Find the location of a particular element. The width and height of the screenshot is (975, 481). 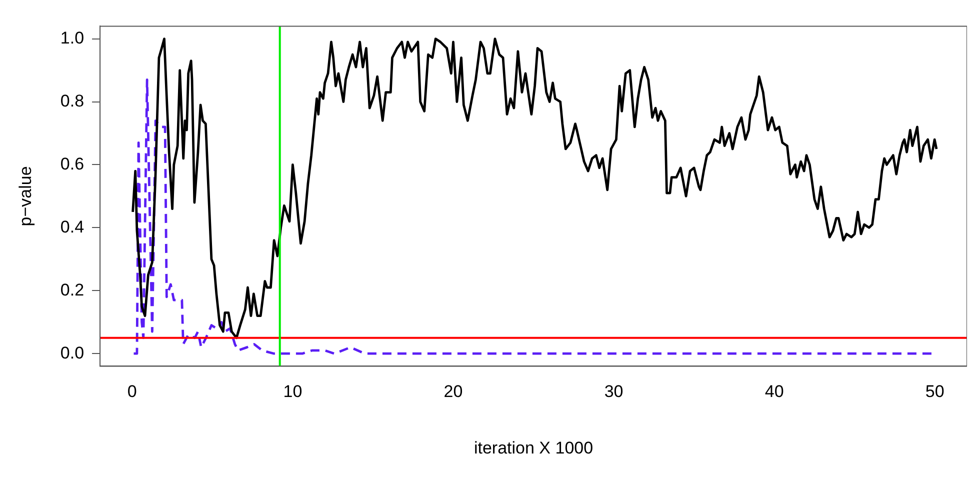

y-tick-label: 0.8 is located at coordinates (72, 100).